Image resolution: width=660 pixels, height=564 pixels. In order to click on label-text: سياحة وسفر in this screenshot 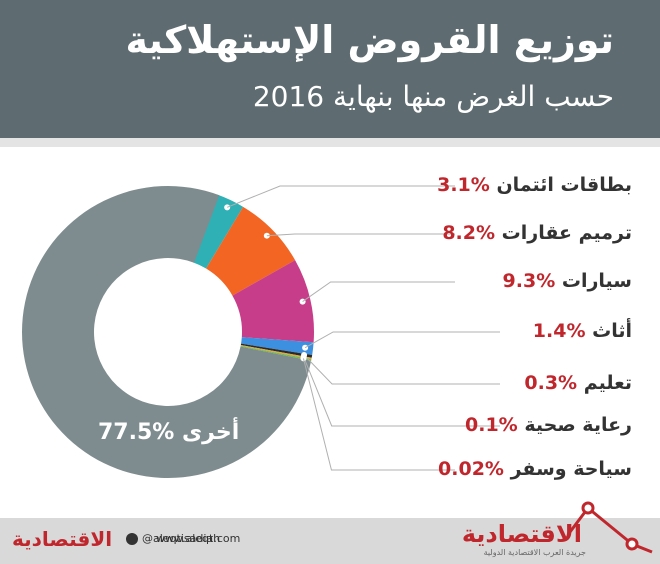, I will do `click(571, 469)`.